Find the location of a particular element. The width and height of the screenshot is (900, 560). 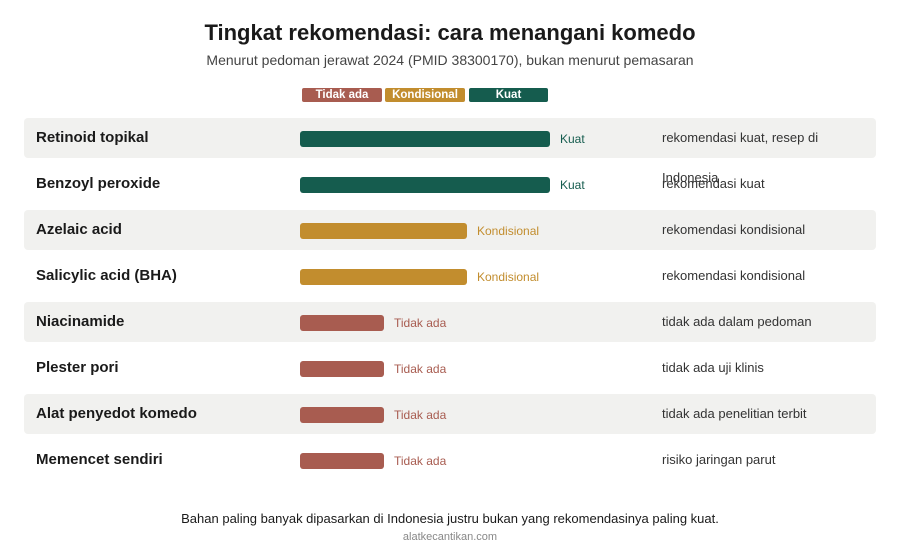

category-label: Salicylic acid (BHA) is located at coordinates (106, 275).